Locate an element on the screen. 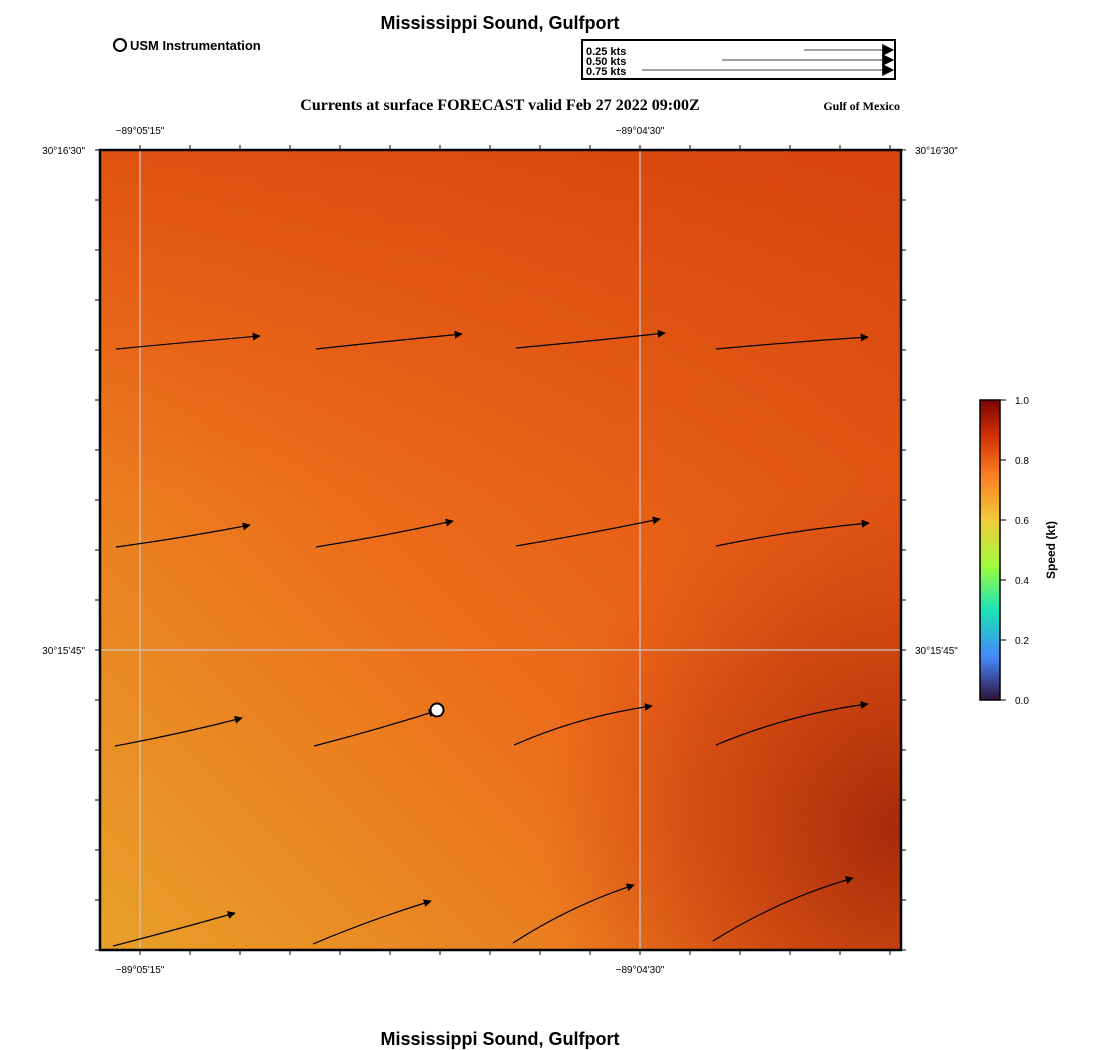 The image size is (1100, 1050). lon-label-bottom: −89°05'15" is located at coordinates (140, 970).